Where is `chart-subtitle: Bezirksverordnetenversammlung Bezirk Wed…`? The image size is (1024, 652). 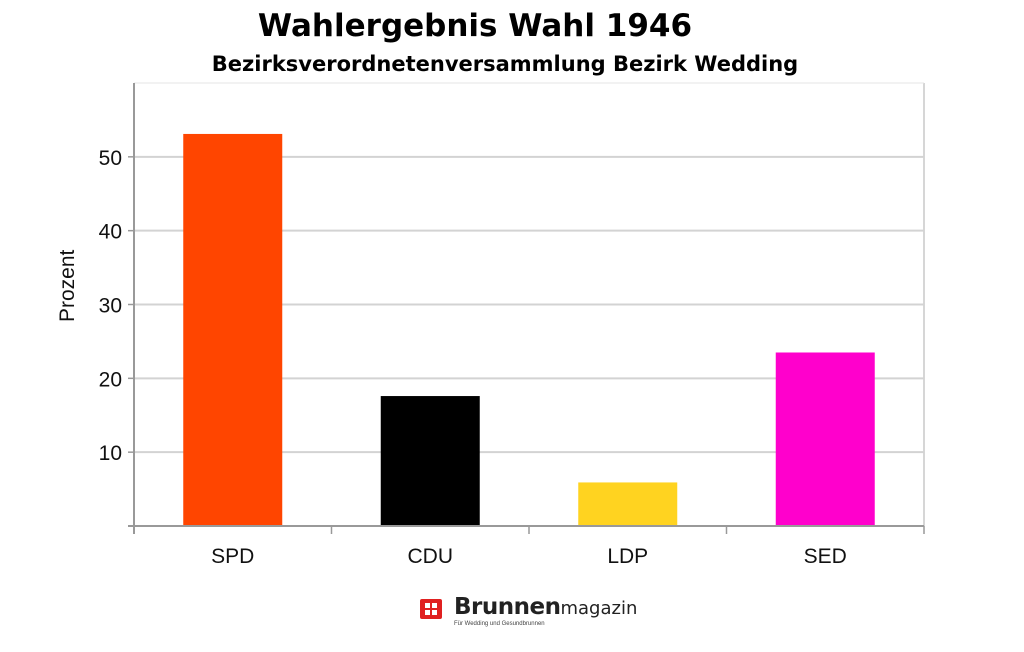 chart-subtitle: Bezirksverordnetenversammlung Bezirk Wed… is located at coordinates (505, 64).